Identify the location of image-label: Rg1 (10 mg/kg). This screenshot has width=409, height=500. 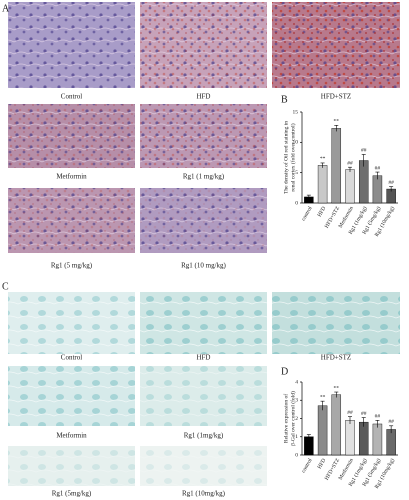
(203, 266).